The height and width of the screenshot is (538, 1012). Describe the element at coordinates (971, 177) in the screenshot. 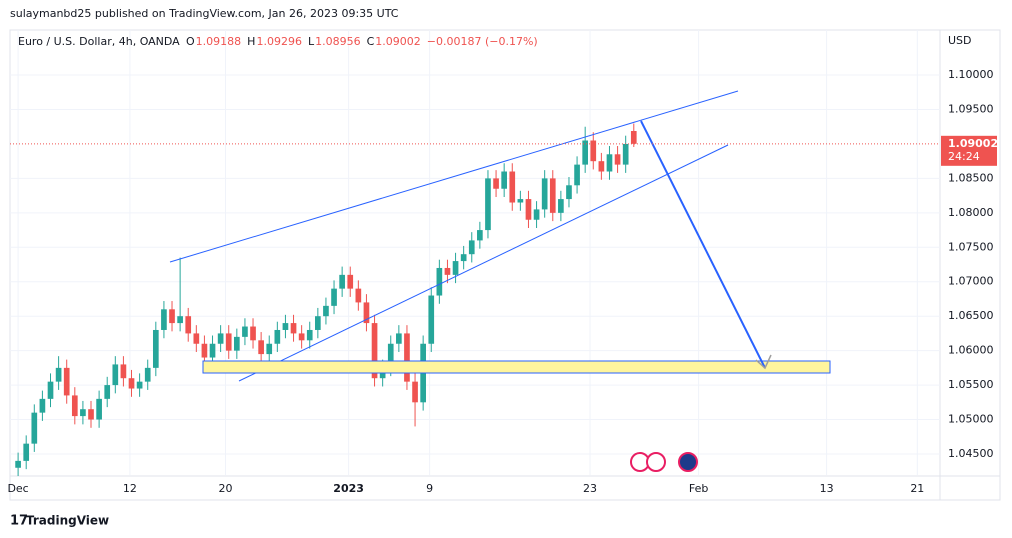

I see `y-tick-label: 1.08500` at that location.